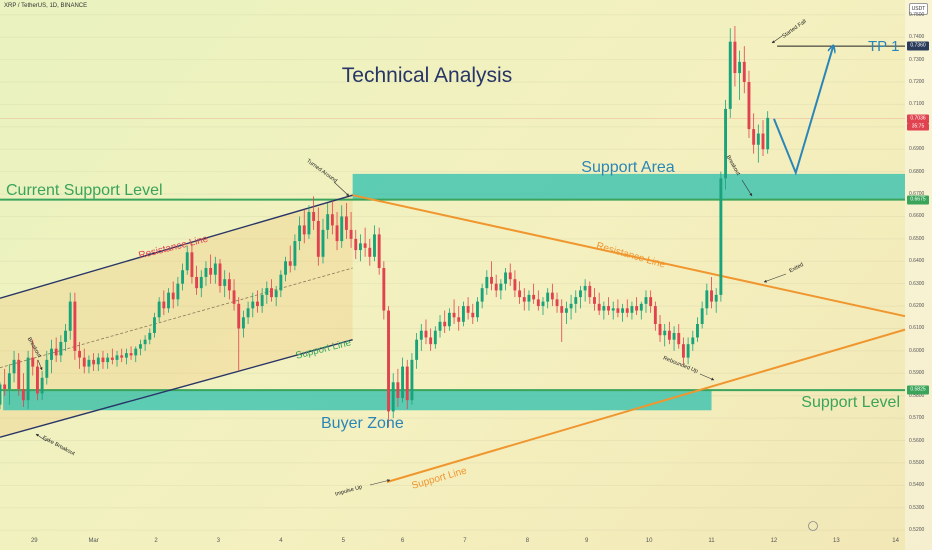 The height and width of the screenshot is (550, 932). Describe the element at coordinates (917, 149) in the screenshot. I see `price-tick-label: 0.6900` at that location.